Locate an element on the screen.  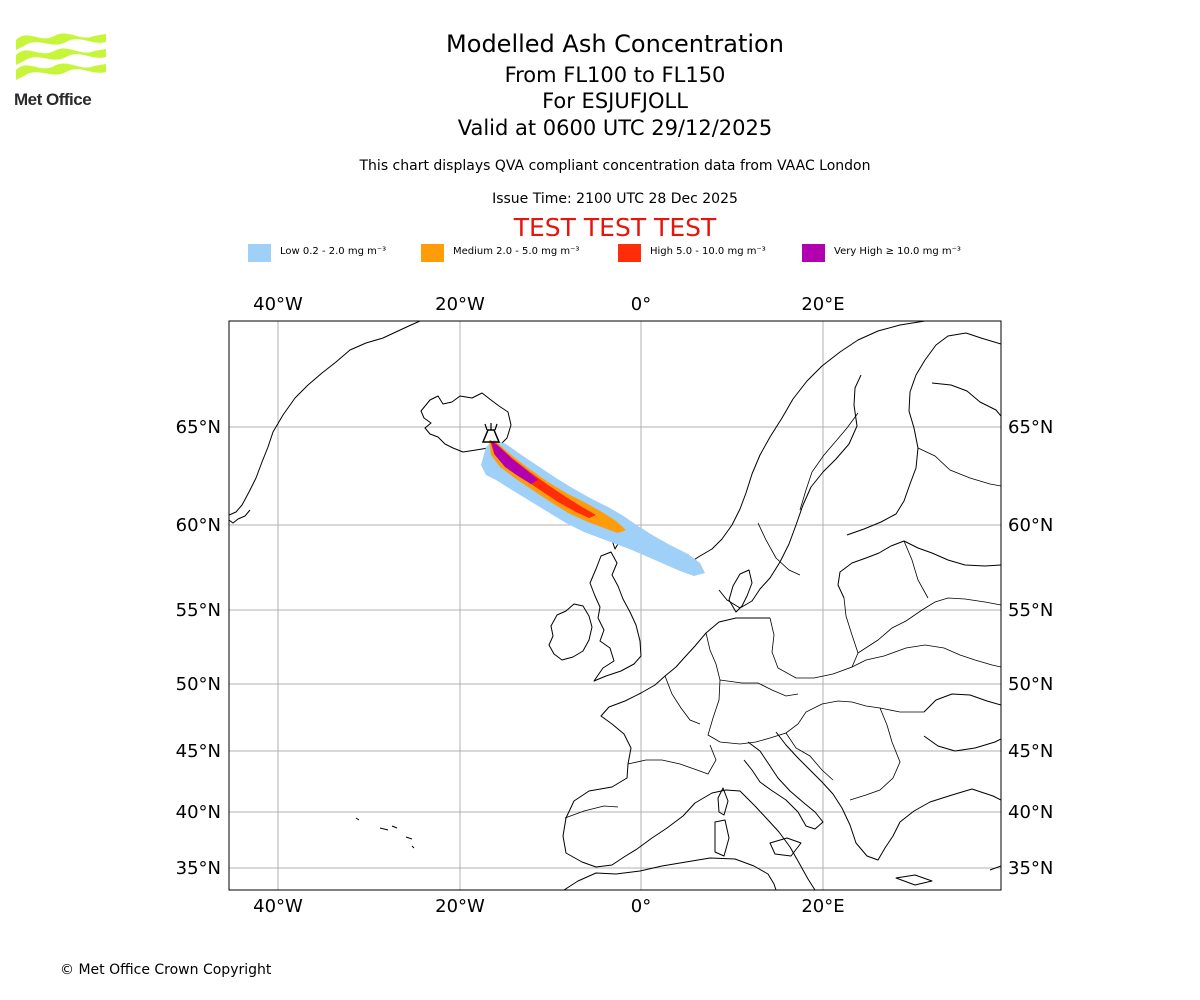
coast-balkans is located at coordinates (888, 796).